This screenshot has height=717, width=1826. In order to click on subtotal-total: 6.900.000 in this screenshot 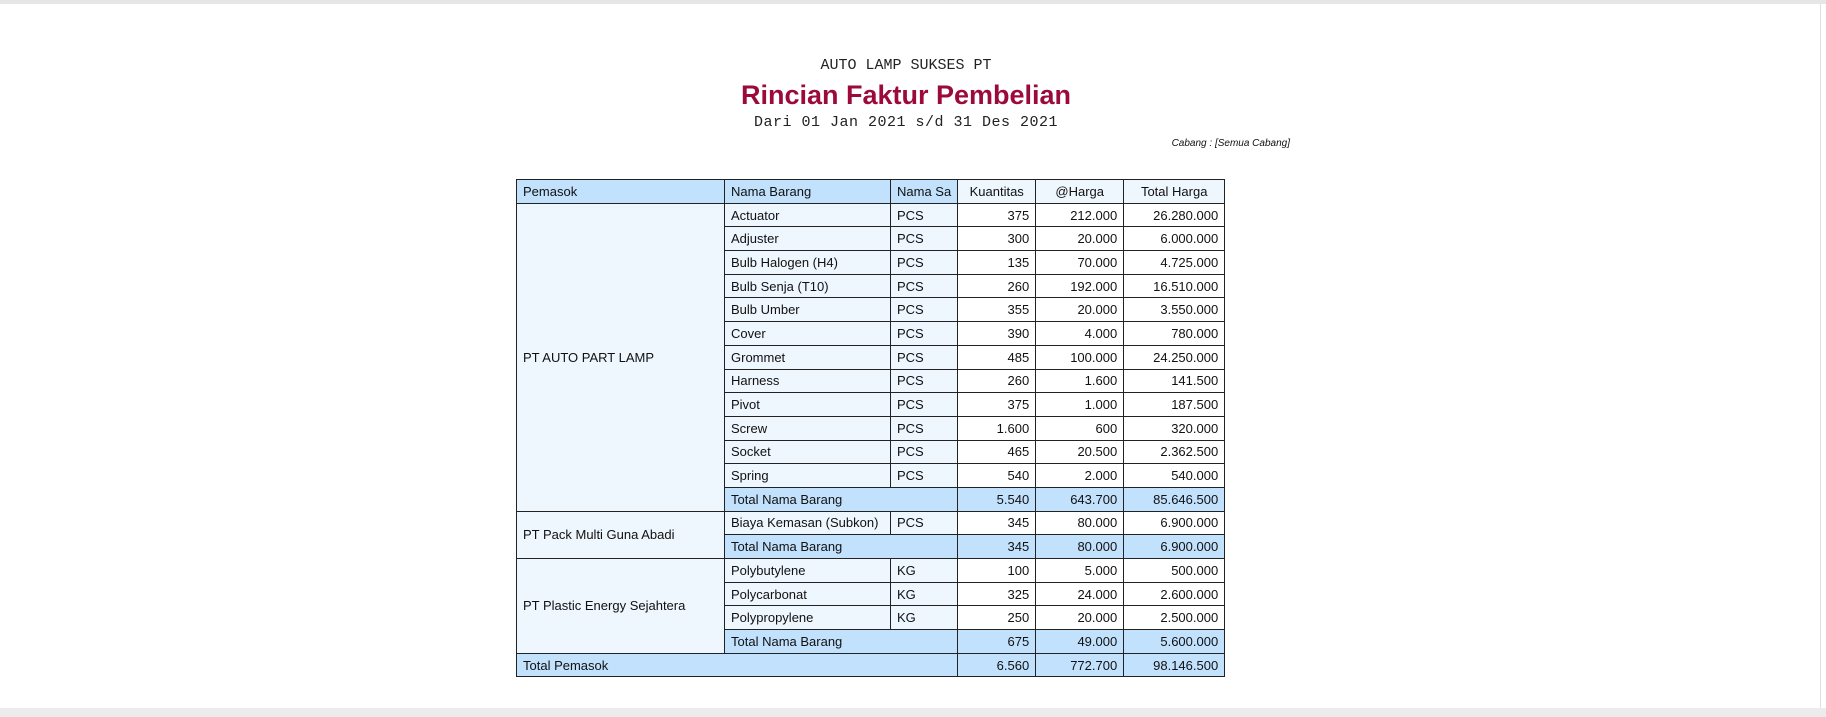, I will do `click(1174, 546)`.